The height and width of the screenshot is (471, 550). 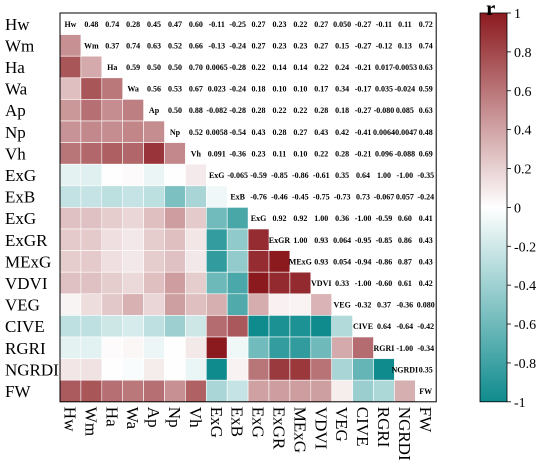 I want to click on cell-value-label: 0.27, so click(x=321, y=45).